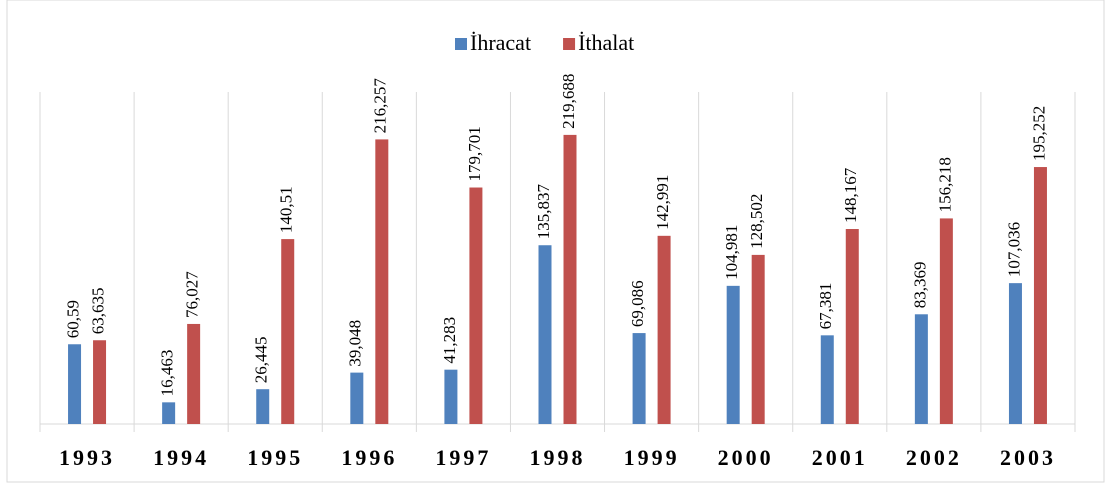 This screenshot has width=1105, height=483. I want to click on data-label: 107,036, so click(1013, 249).